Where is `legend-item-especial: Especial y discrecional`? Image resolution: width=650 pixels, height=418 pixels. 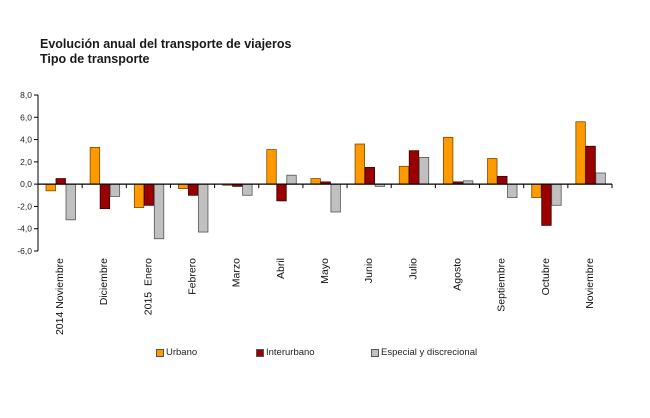
legend-item-especial: Especial y discrecional is located at coordinates (424, 352).